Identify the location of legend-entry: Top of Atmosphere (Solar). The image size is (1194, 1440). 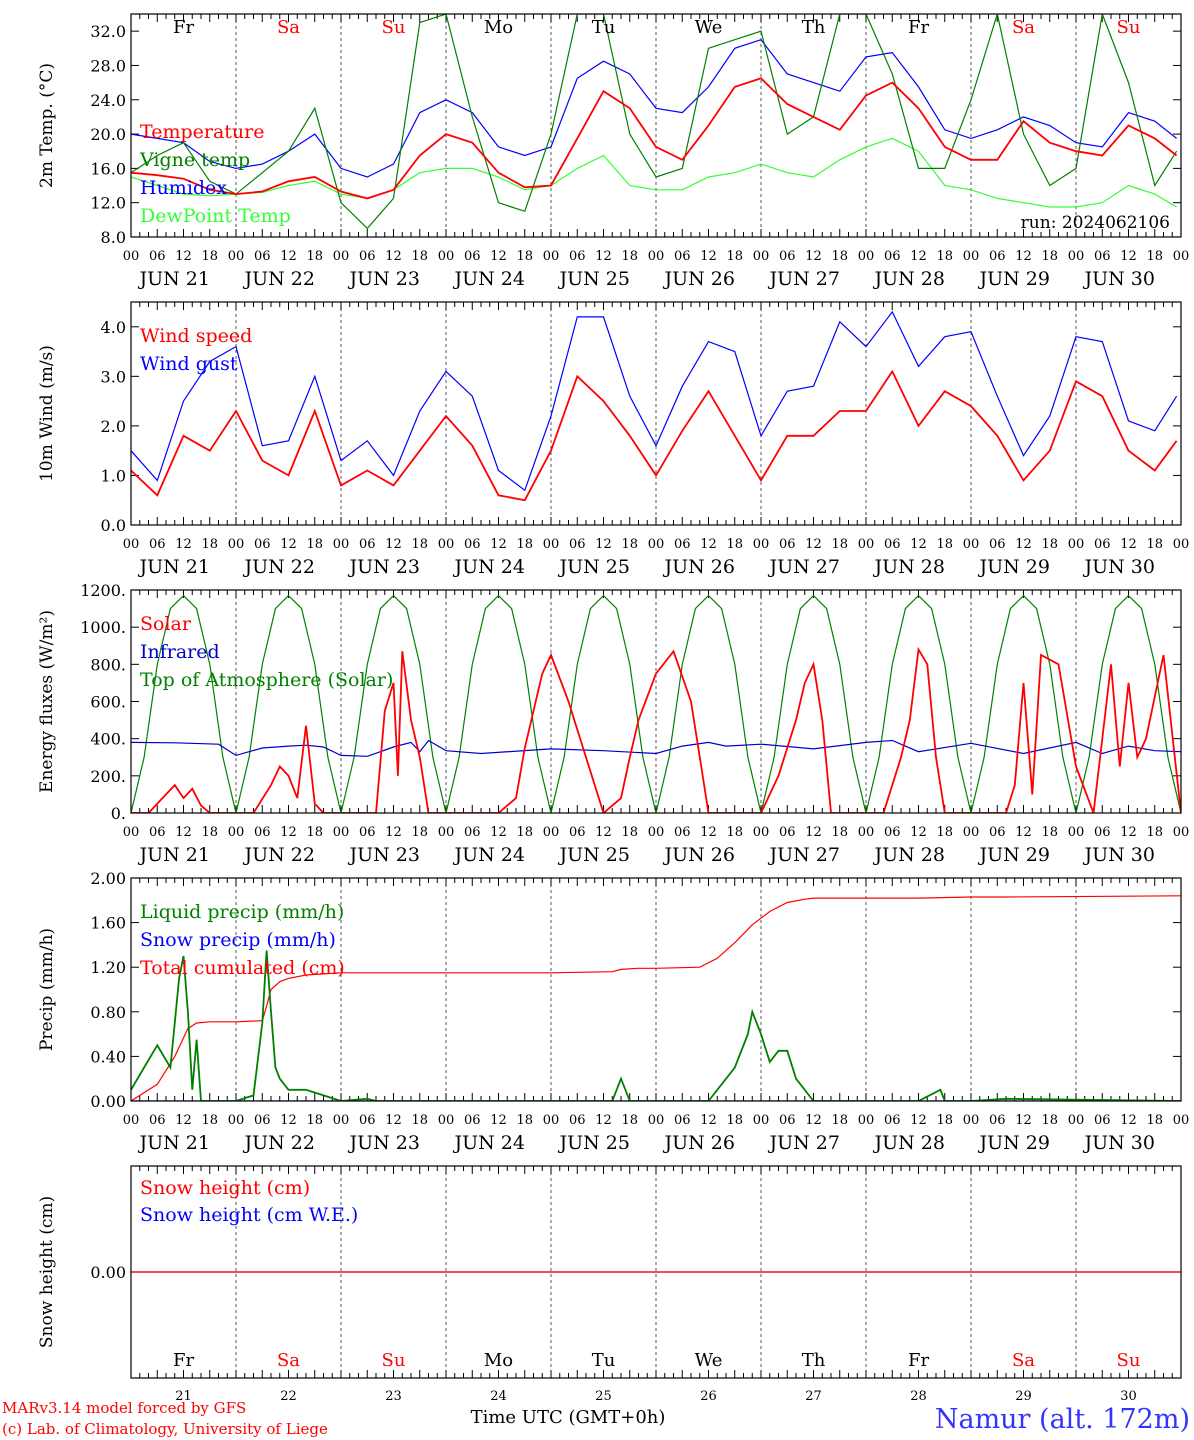
(266, 680).